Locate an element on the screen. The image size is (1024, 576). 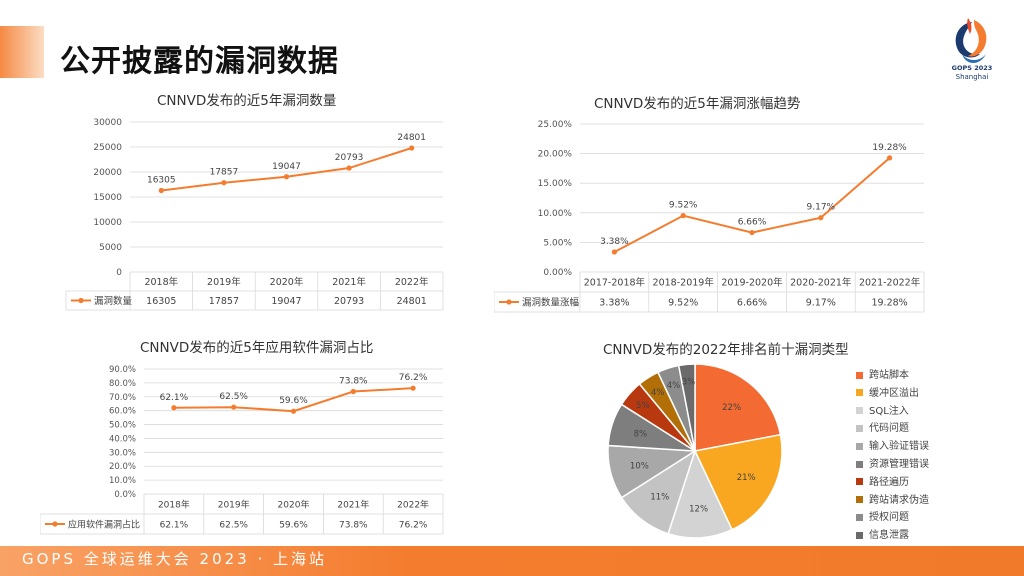
legend-label: 缓冲区溢出 is located at coordinates (894, 393).